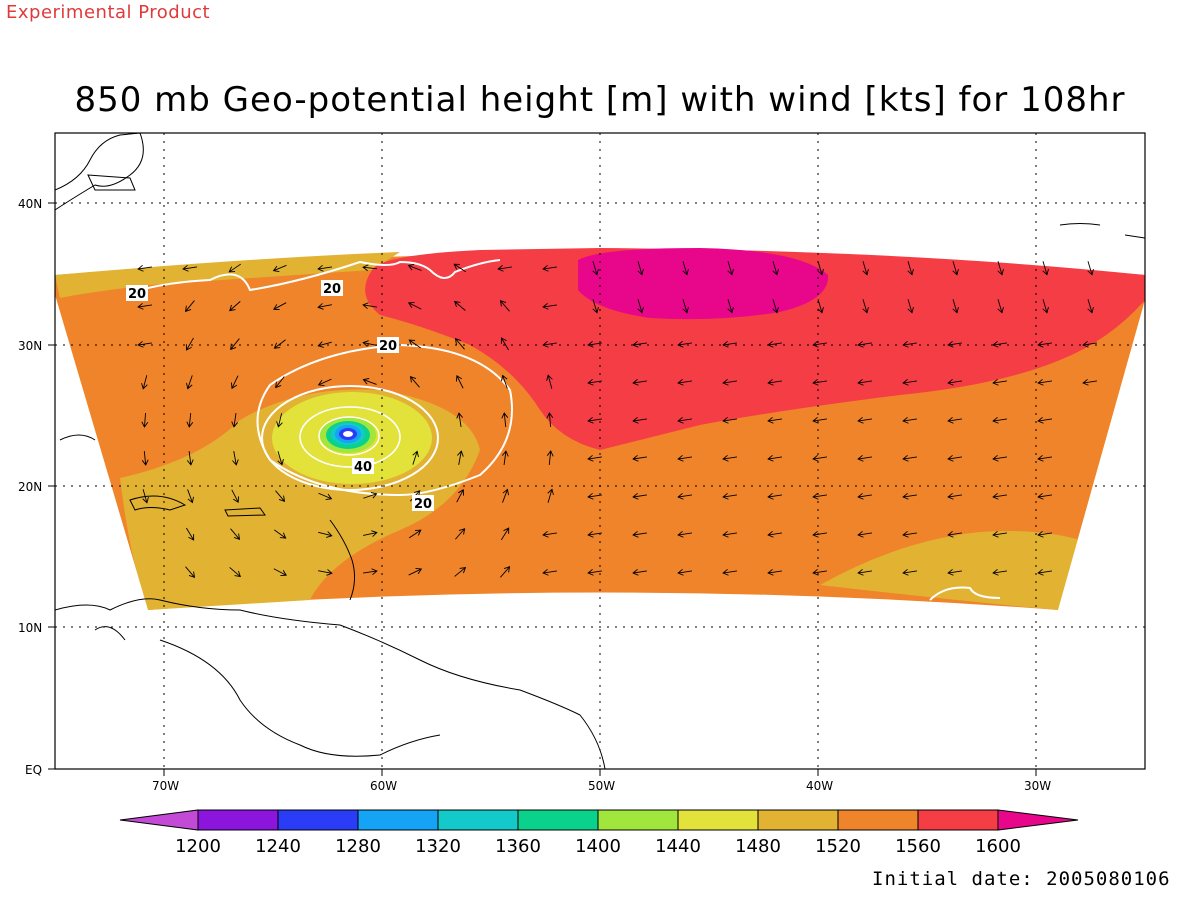 The image size is (1200, 900). Describe the element at coordinates (838, 846) in the screenshot. I see `colorbar-label: 1520` at that location.